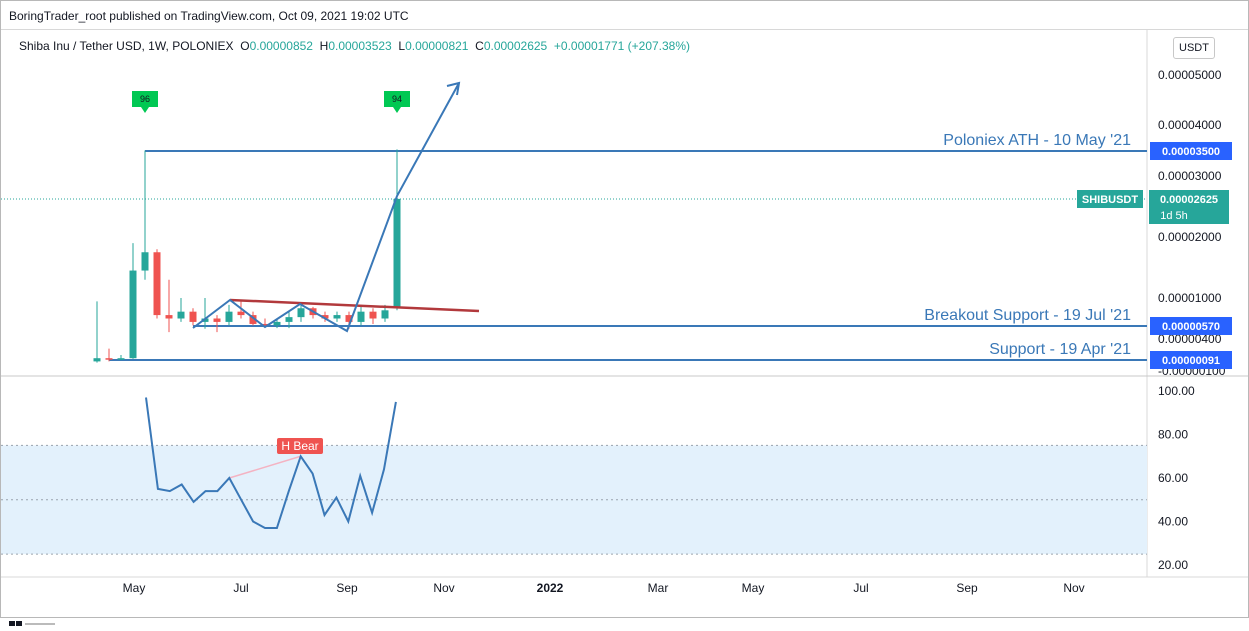 Image resolution: width=1249 pixels, height=631 pixels. I want to click on rsi-tick-label: 40.00, so click(1173, 522).